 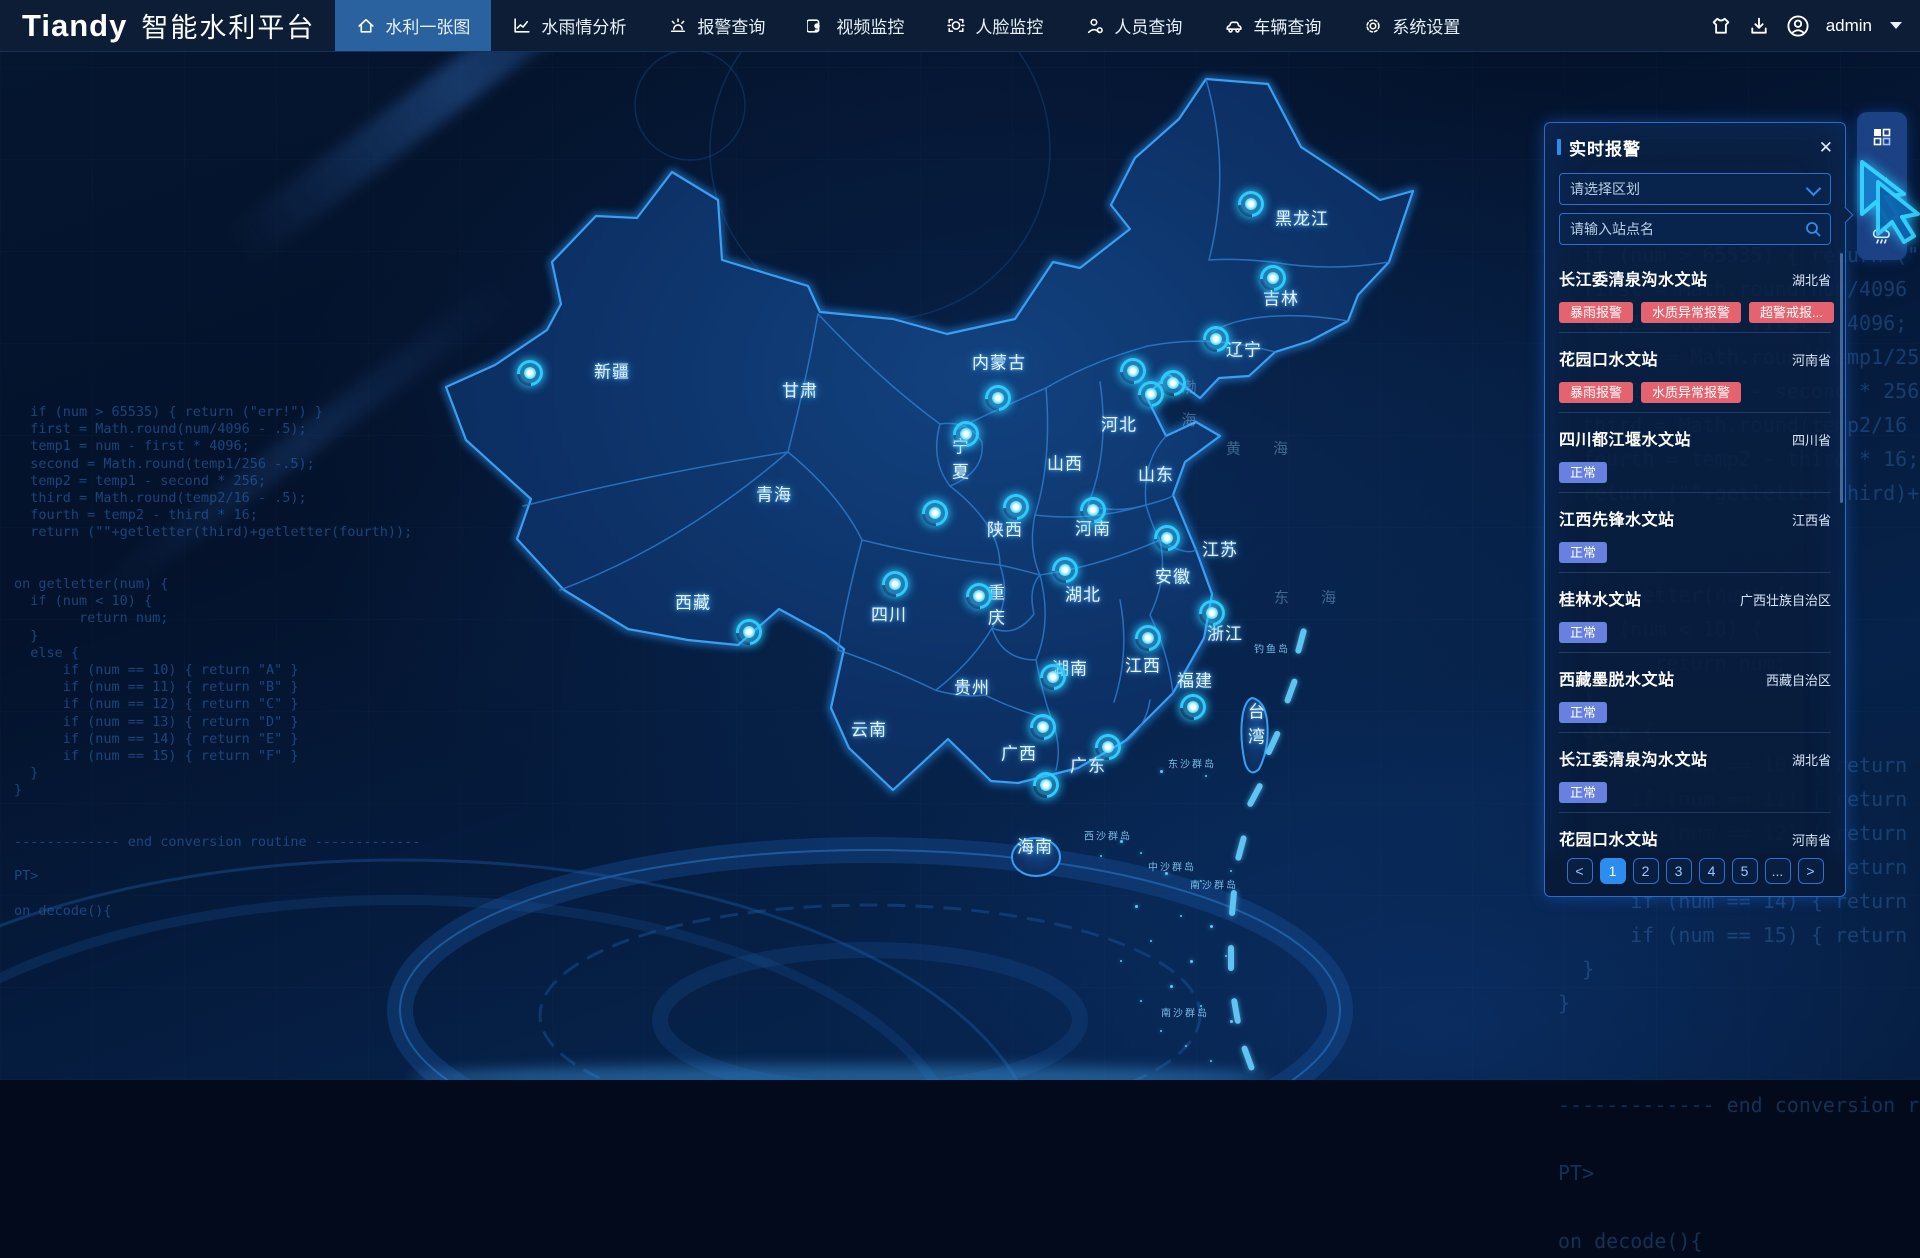 I want to click on water-condition-icon, so click(x=1882, y=185).